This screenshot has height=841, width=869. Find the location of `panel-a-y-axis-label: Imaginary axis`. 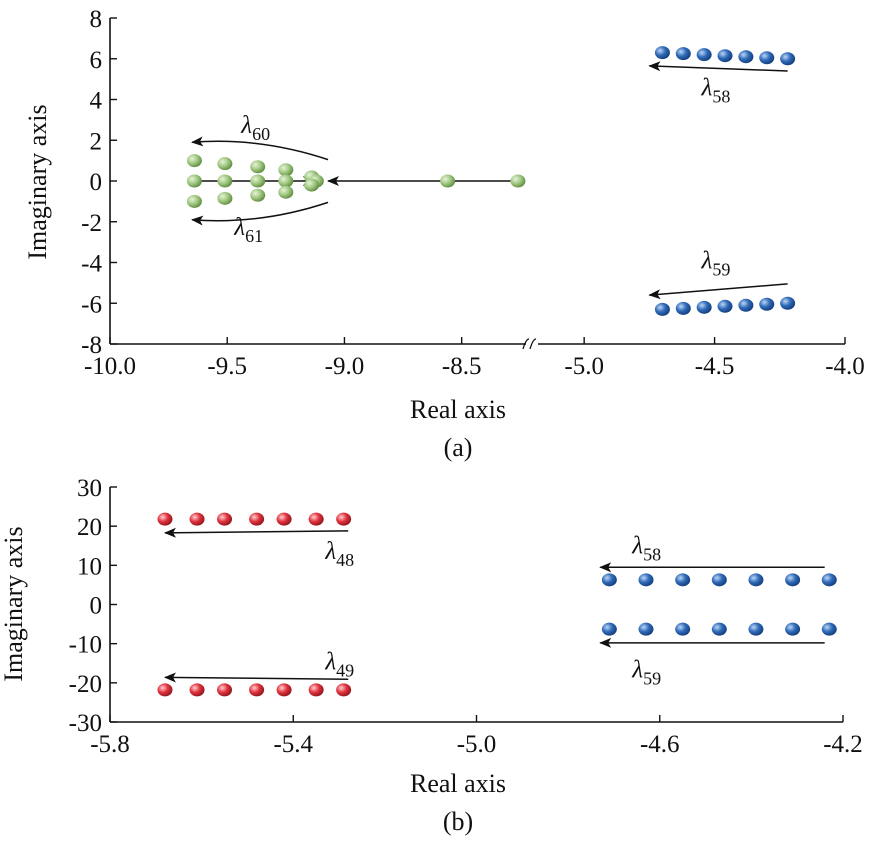

panel-a-y-axis-label: Imaginary axis is located at coordinates (37, 181).